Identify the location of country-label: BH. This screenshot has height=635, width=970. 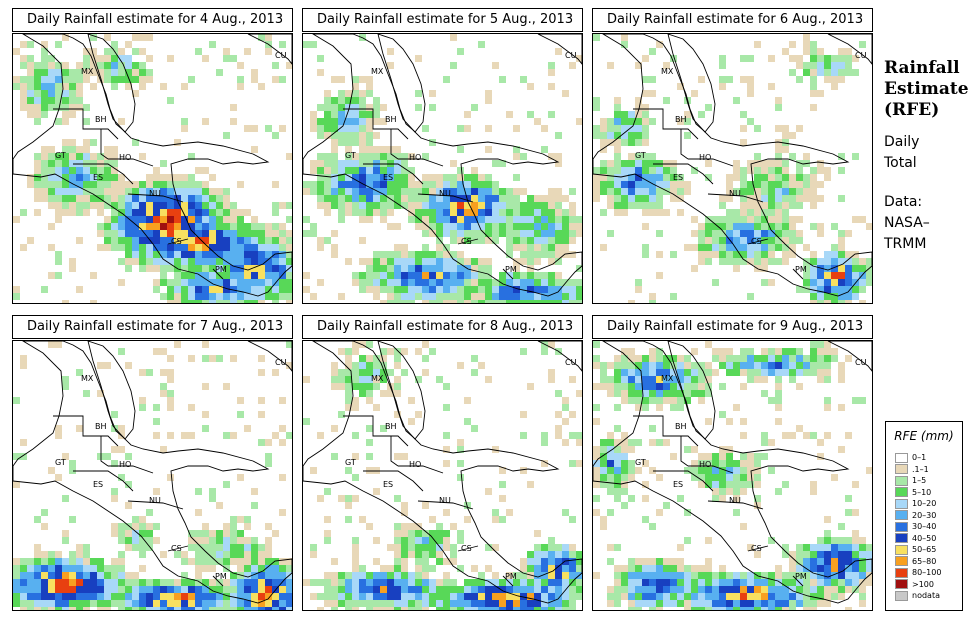
(391, 426).